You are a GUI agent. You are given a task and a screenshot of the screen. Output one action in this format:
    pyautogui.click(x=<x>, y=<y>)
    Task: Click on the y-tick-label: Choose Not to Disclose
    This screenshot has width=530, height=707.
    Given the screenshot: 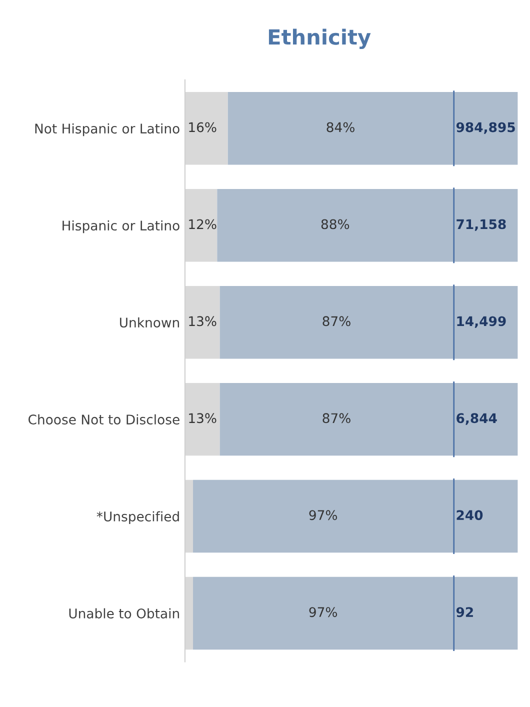 What is the action you would take?
    pyautogui.click(x=104, y=419)
    